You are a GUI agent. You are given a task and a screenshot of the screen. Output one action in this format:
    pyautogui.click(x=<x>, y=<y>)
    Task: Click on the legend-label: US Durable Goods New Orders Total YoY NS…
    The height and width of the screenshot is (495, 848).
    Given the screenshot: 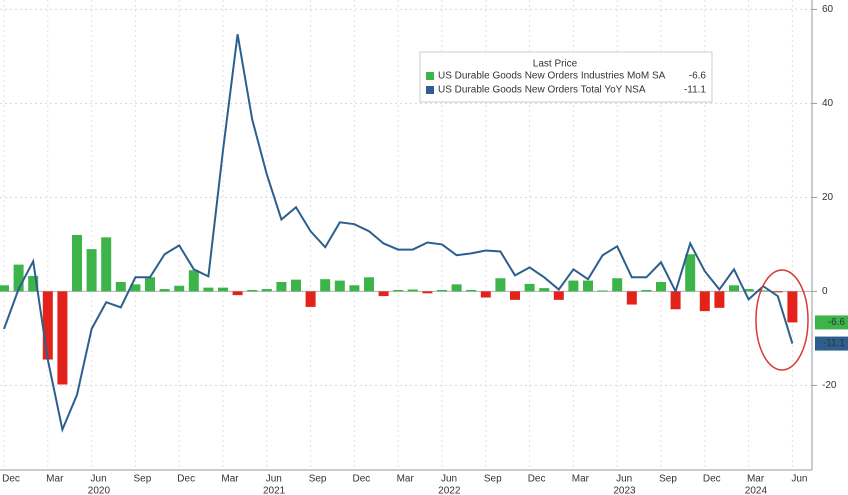 What is the action you would take?
    pyautogui.click(x=542, y=90)
    